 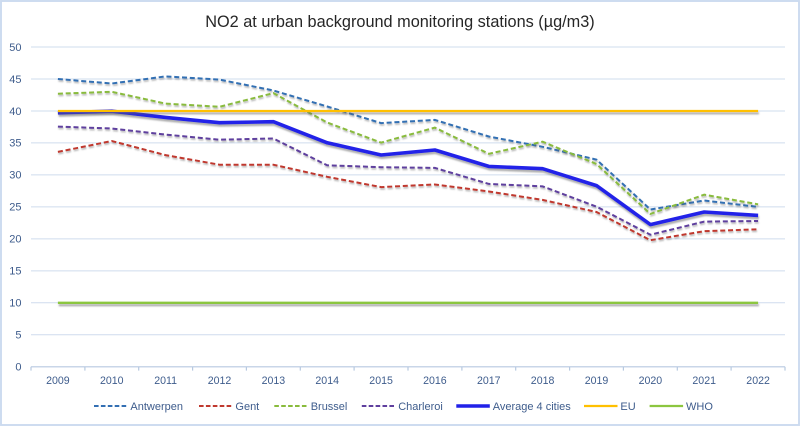 What do you see at coordinates (15, 48) in the screenshot?
I see `svg-text: 50` at bounding box center [15, 48].